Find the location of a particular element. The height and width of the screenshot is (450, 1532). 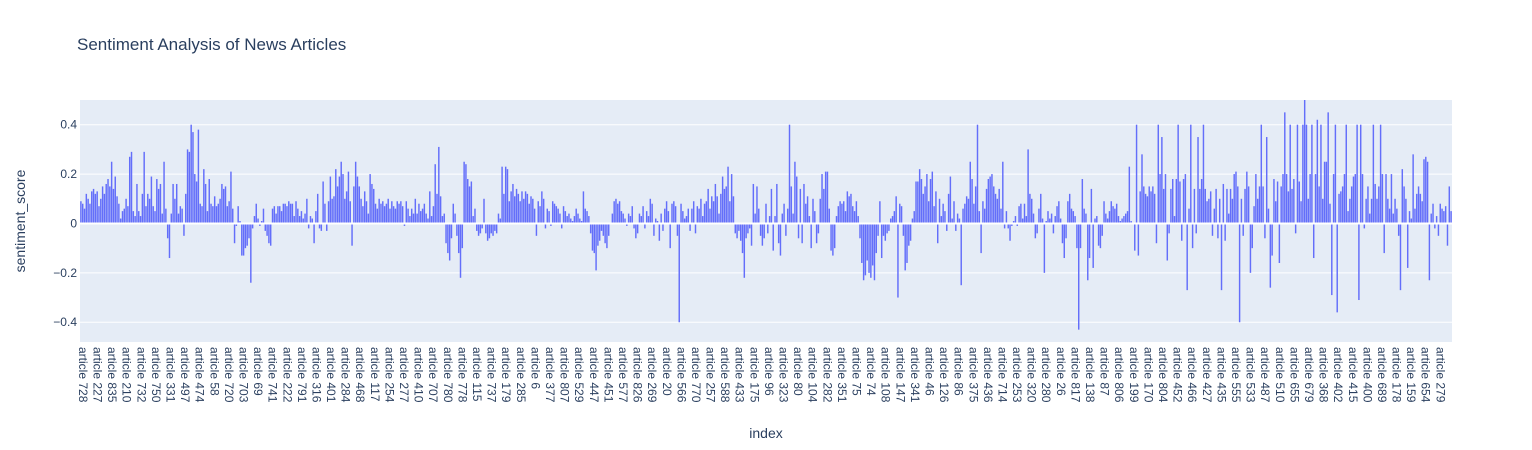

y-tick-label: 0.4 is located at coordinates (68, 125).